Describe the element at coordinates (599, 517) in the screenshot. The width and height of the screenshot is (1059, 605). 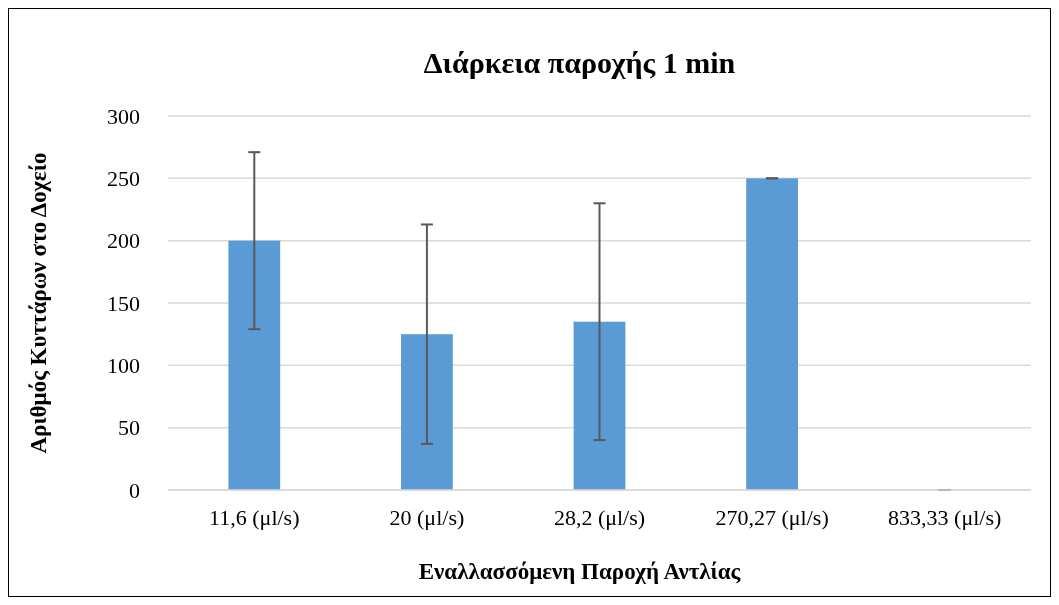
I see `x-tick-label: 28,2 (μl/s)` at that location.